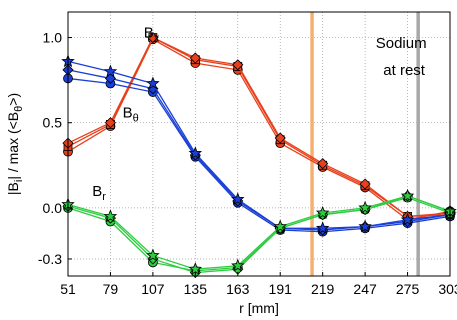 The image size is (457, 320). I want to click on x-tick-label: 191, so click(281, 289).